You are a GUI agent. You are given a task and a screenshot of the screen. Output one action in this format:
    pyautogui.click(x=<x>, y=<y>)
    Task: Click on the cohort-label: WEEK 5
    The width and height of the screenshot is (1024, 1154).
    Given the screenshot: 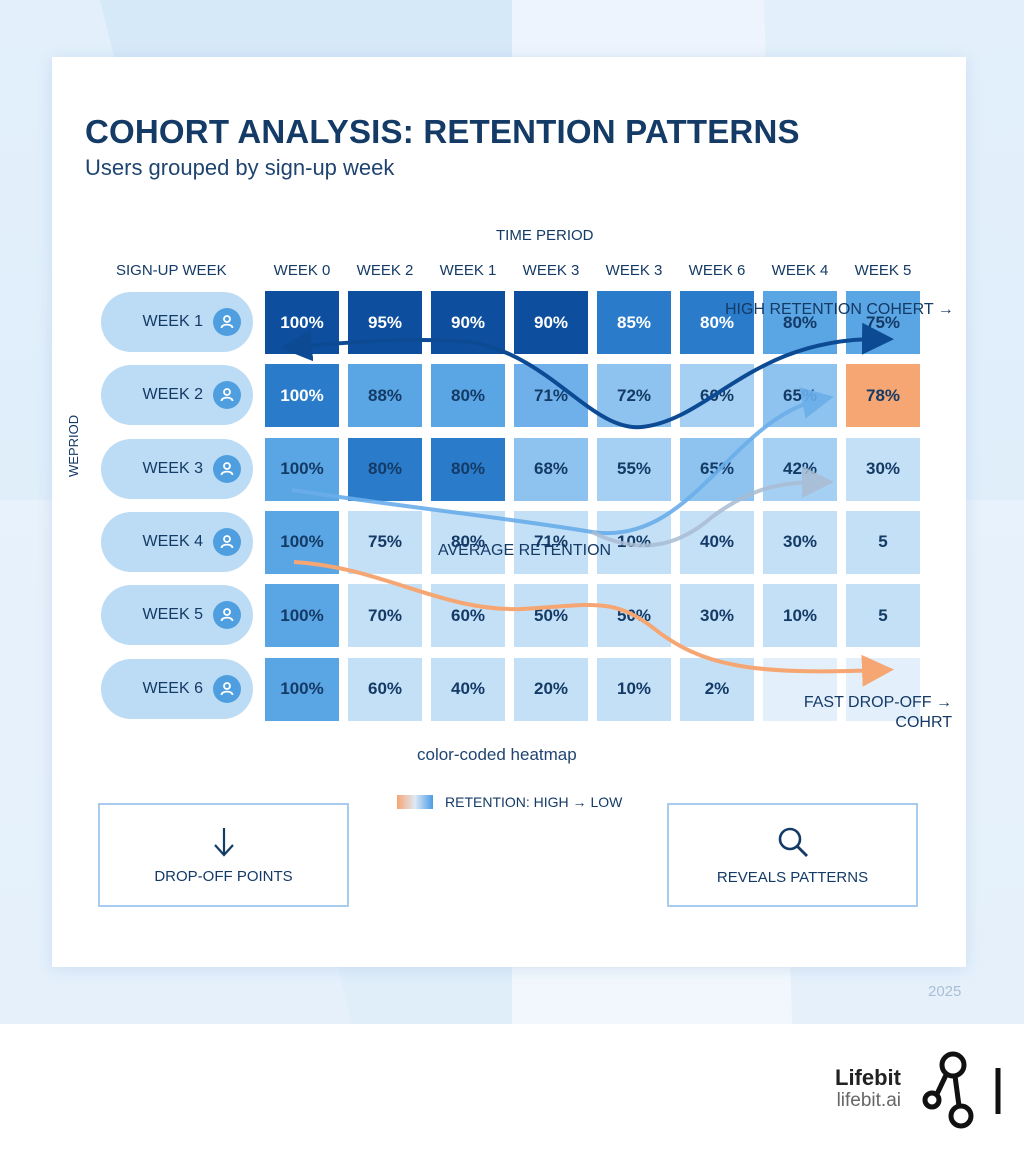 What is the action you would take?
    pyautogui.click(x=172, y=615)
    